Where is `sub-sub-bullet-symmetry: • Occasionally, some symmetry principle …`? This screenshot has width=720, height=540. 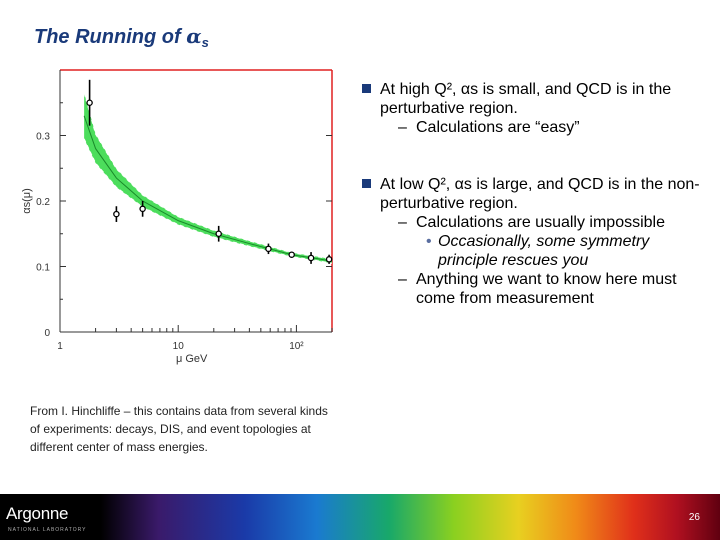 sub-sub-bullet-symmetry: • Occasionally, some symmetry principle … is located at coordinates (532, 251).